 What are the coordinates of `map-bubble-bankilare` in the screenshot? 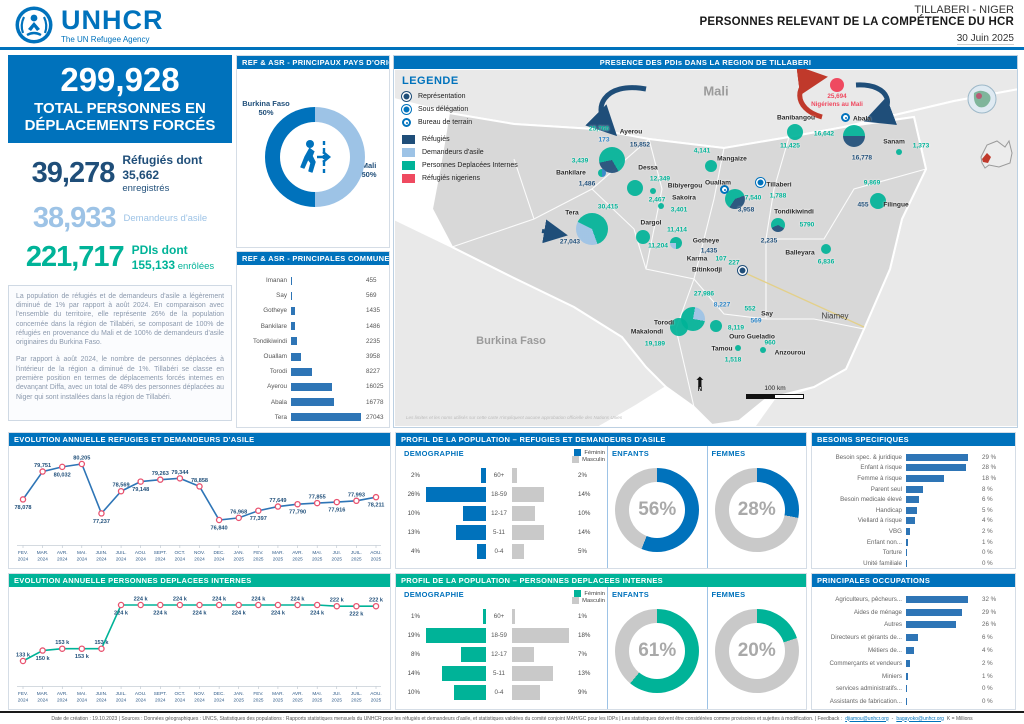 It's located at (602, 173).